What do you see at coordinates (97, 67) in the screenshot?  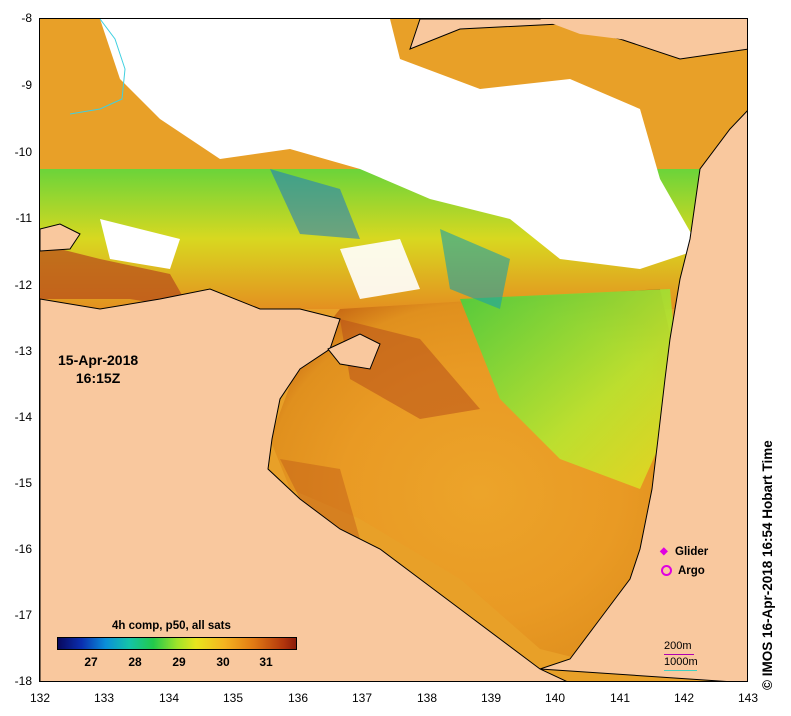 I see `river-line` at bounding box center [97, 67].